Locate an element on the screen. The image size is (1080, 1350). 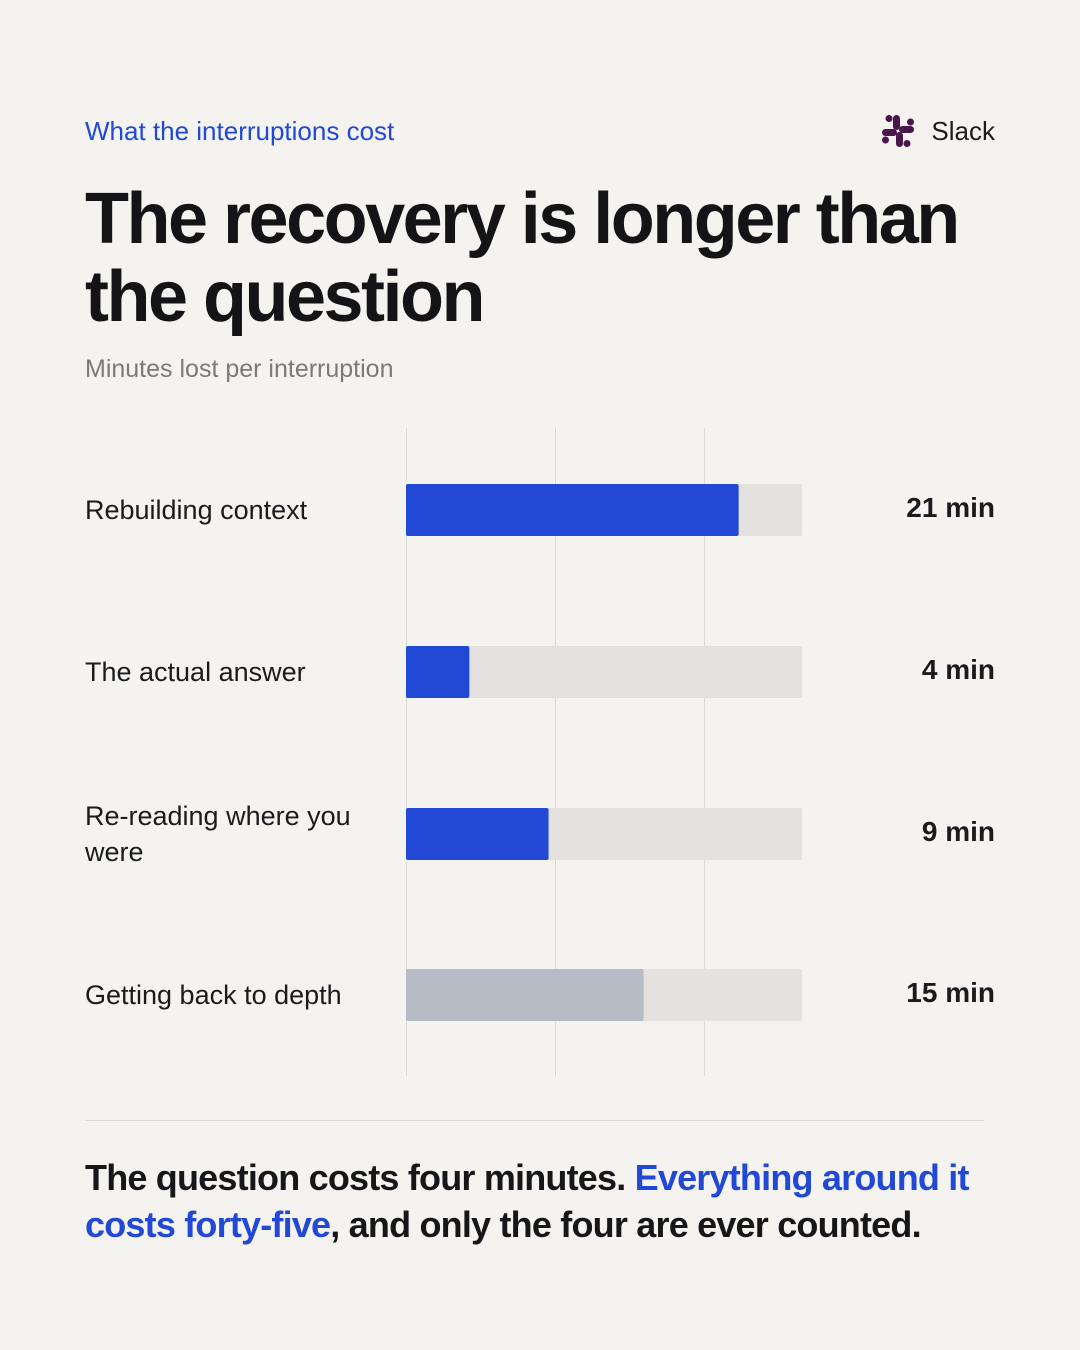
chart-subtitle: Minutes lost per interruption is located at coordinates (239, 369).